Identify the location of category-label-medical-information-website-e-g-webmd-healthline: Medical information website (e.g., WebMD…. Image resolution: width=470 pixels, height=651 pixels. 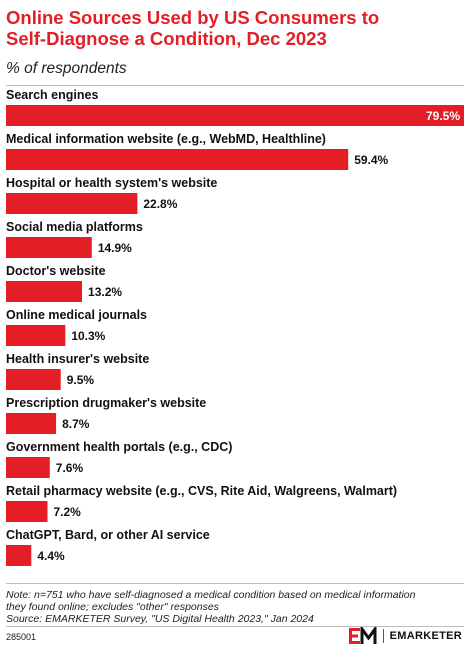
(166, 139).